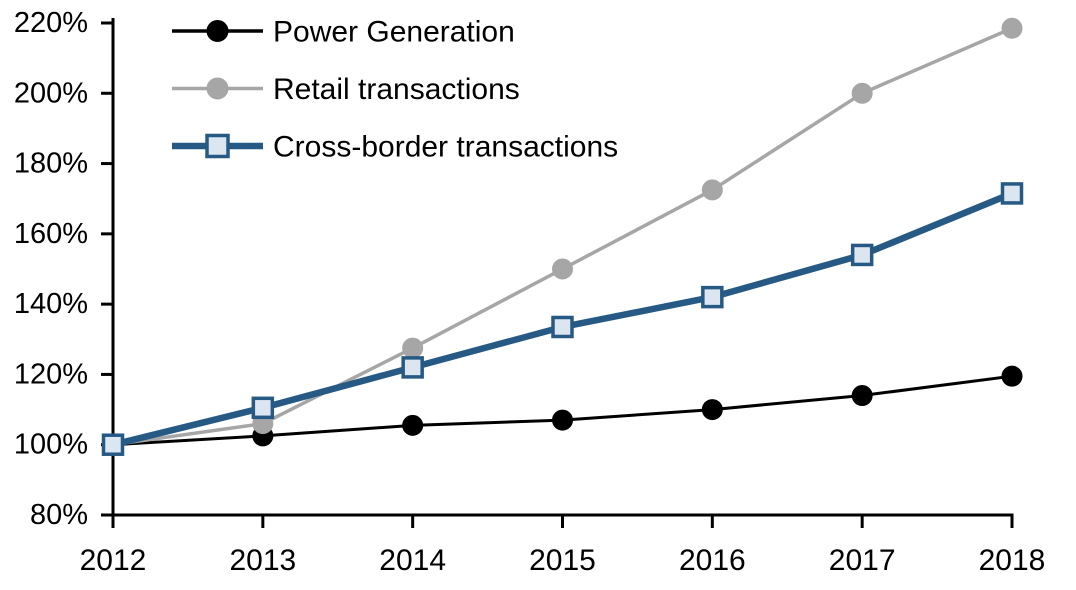 This screenshot has height=590, width=1076. I want to click on y-tick-label: 80%, so click(59, 515).